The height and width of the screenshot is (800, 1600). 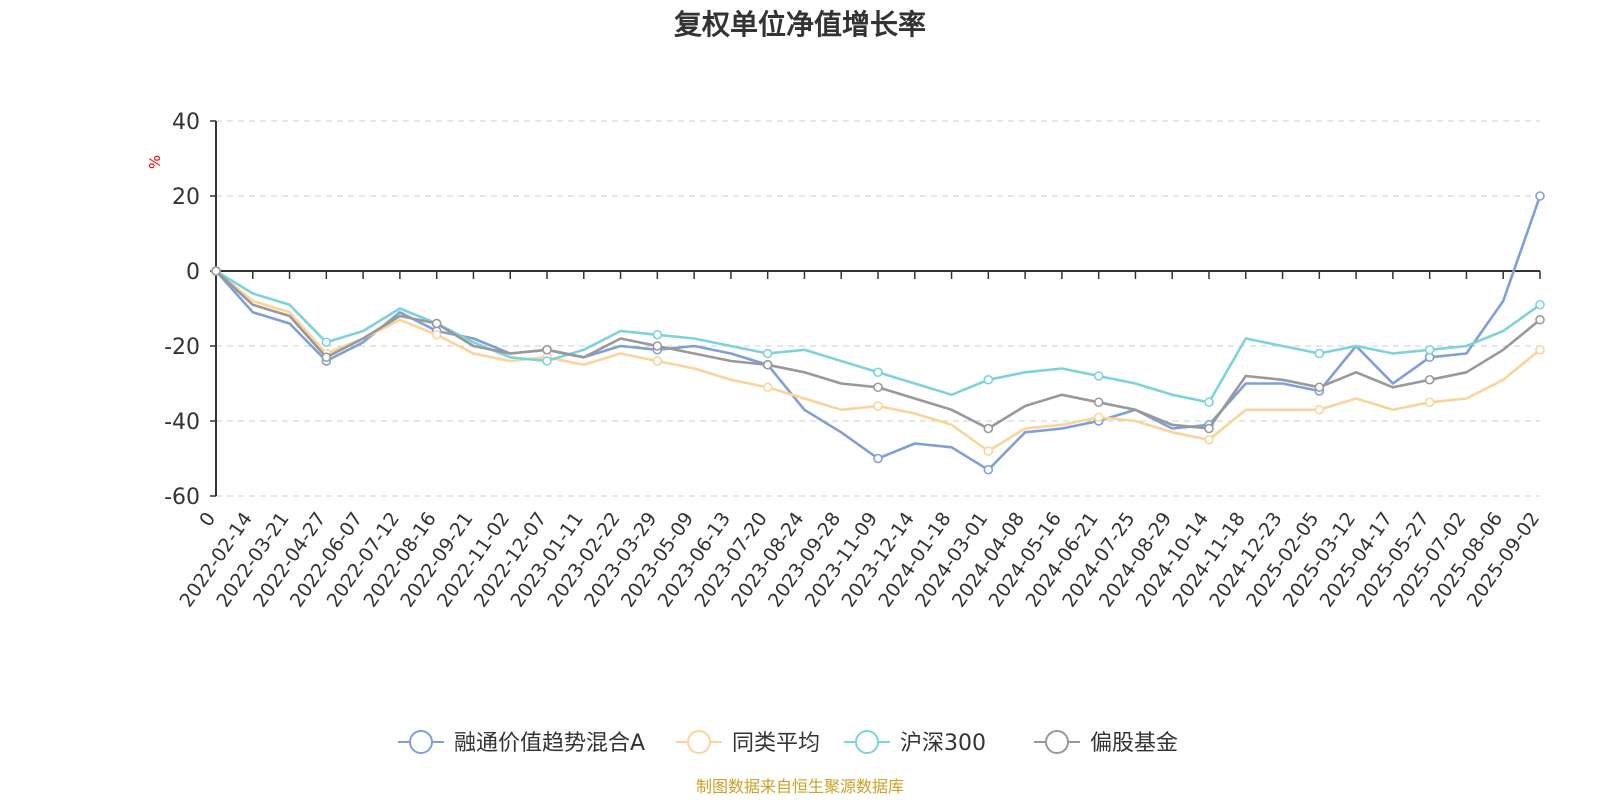 I want to click on y-tick-label: -40, so click(x=182, y=422).